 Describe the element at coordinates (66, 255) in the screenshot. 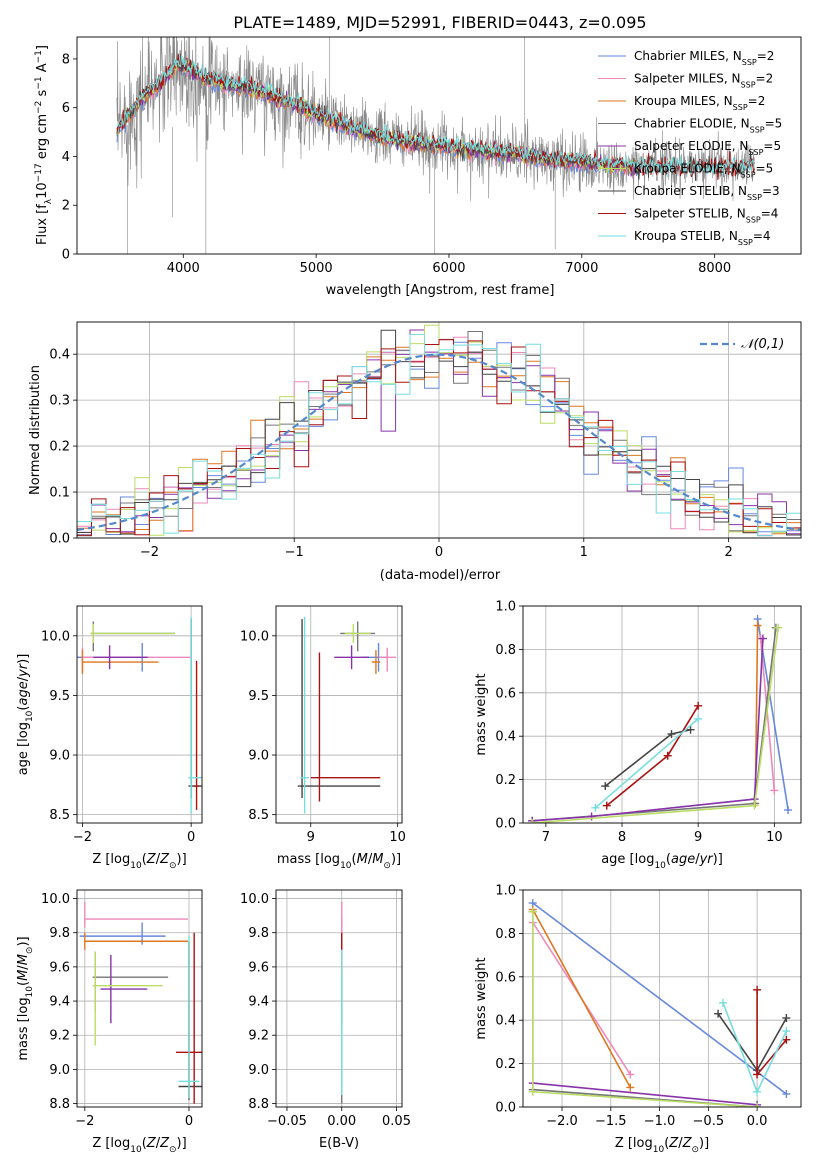

I see `y-tick-label: 0` at that location.